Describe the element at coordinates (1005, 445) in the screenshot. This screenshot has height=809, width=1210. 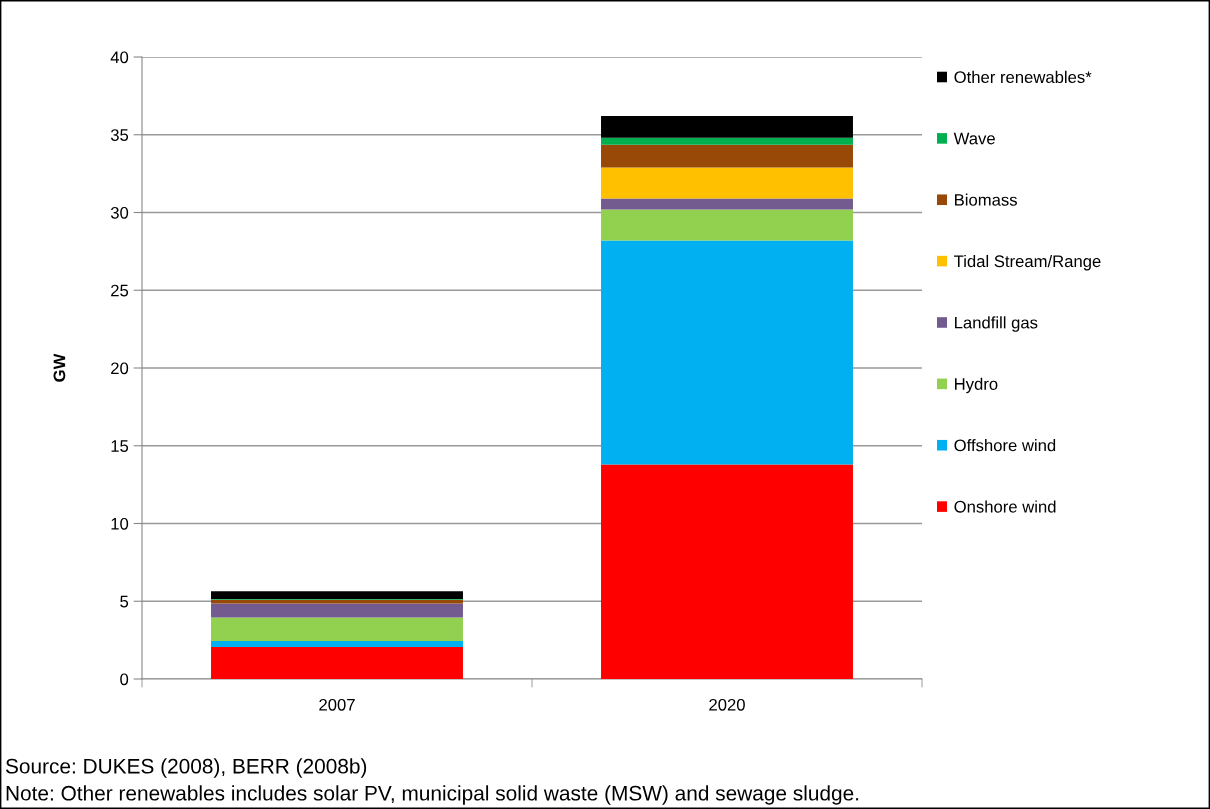
I see `legend-label: Offshore wind` at that location.